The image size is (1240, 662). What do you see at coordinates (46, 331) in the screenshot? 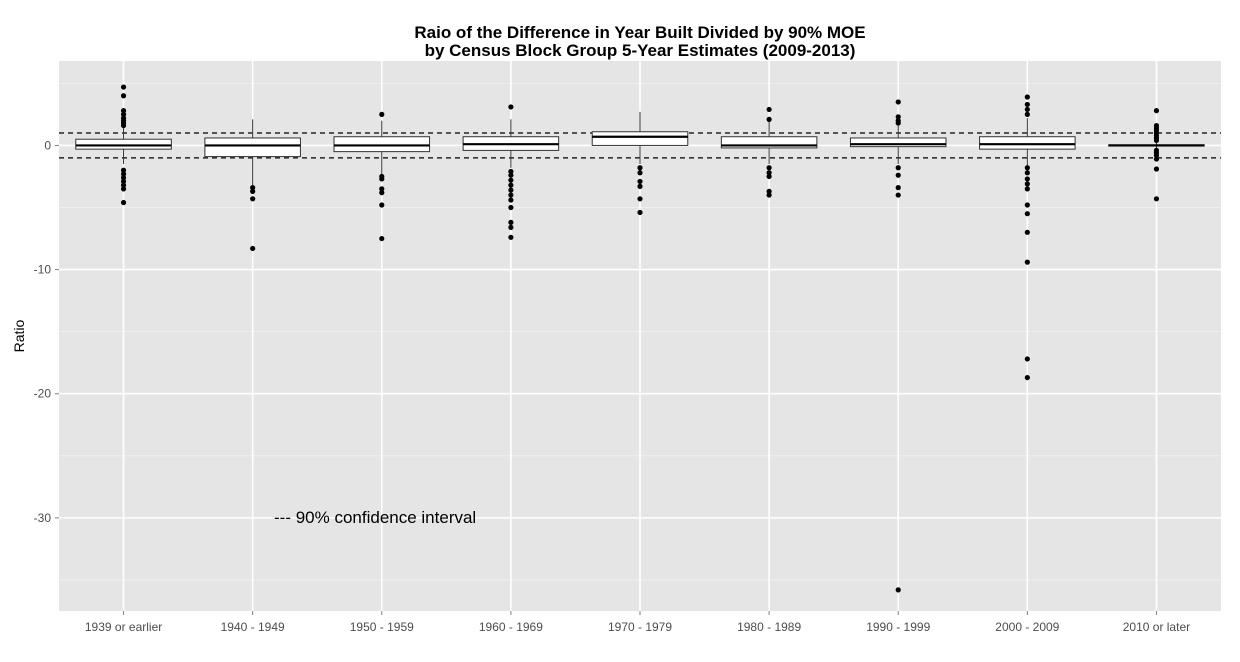
I see `y-axis-ticks: 0 -10 -20 -30` at bounding box center [46, 331].